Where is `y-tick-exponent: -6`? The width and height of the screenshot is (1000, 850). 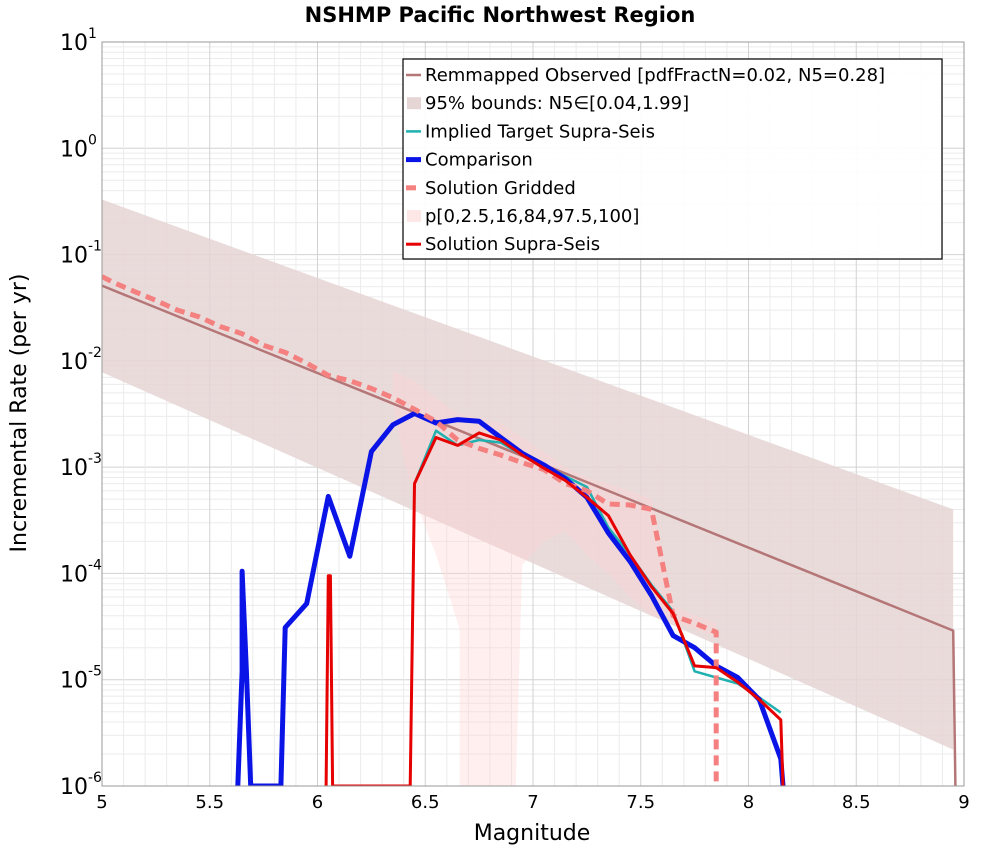 y-tick-exponent: -6 is located at coordinates (95, 778).